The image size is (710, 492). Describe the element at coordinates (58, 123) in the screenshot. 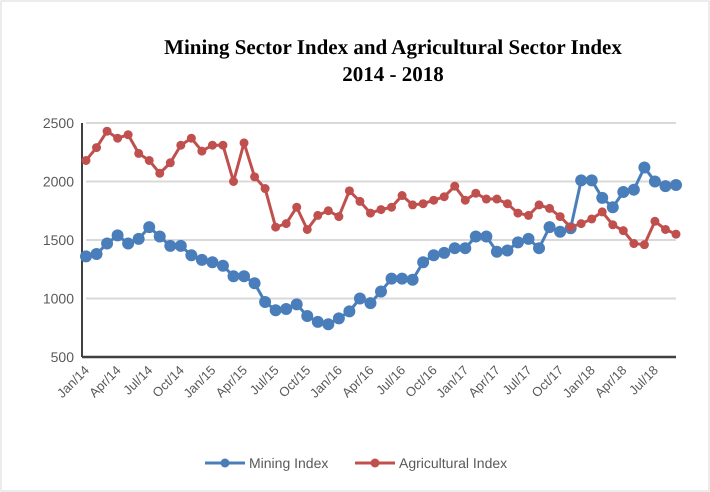

I see `y-tick-label: 2500` at that location.